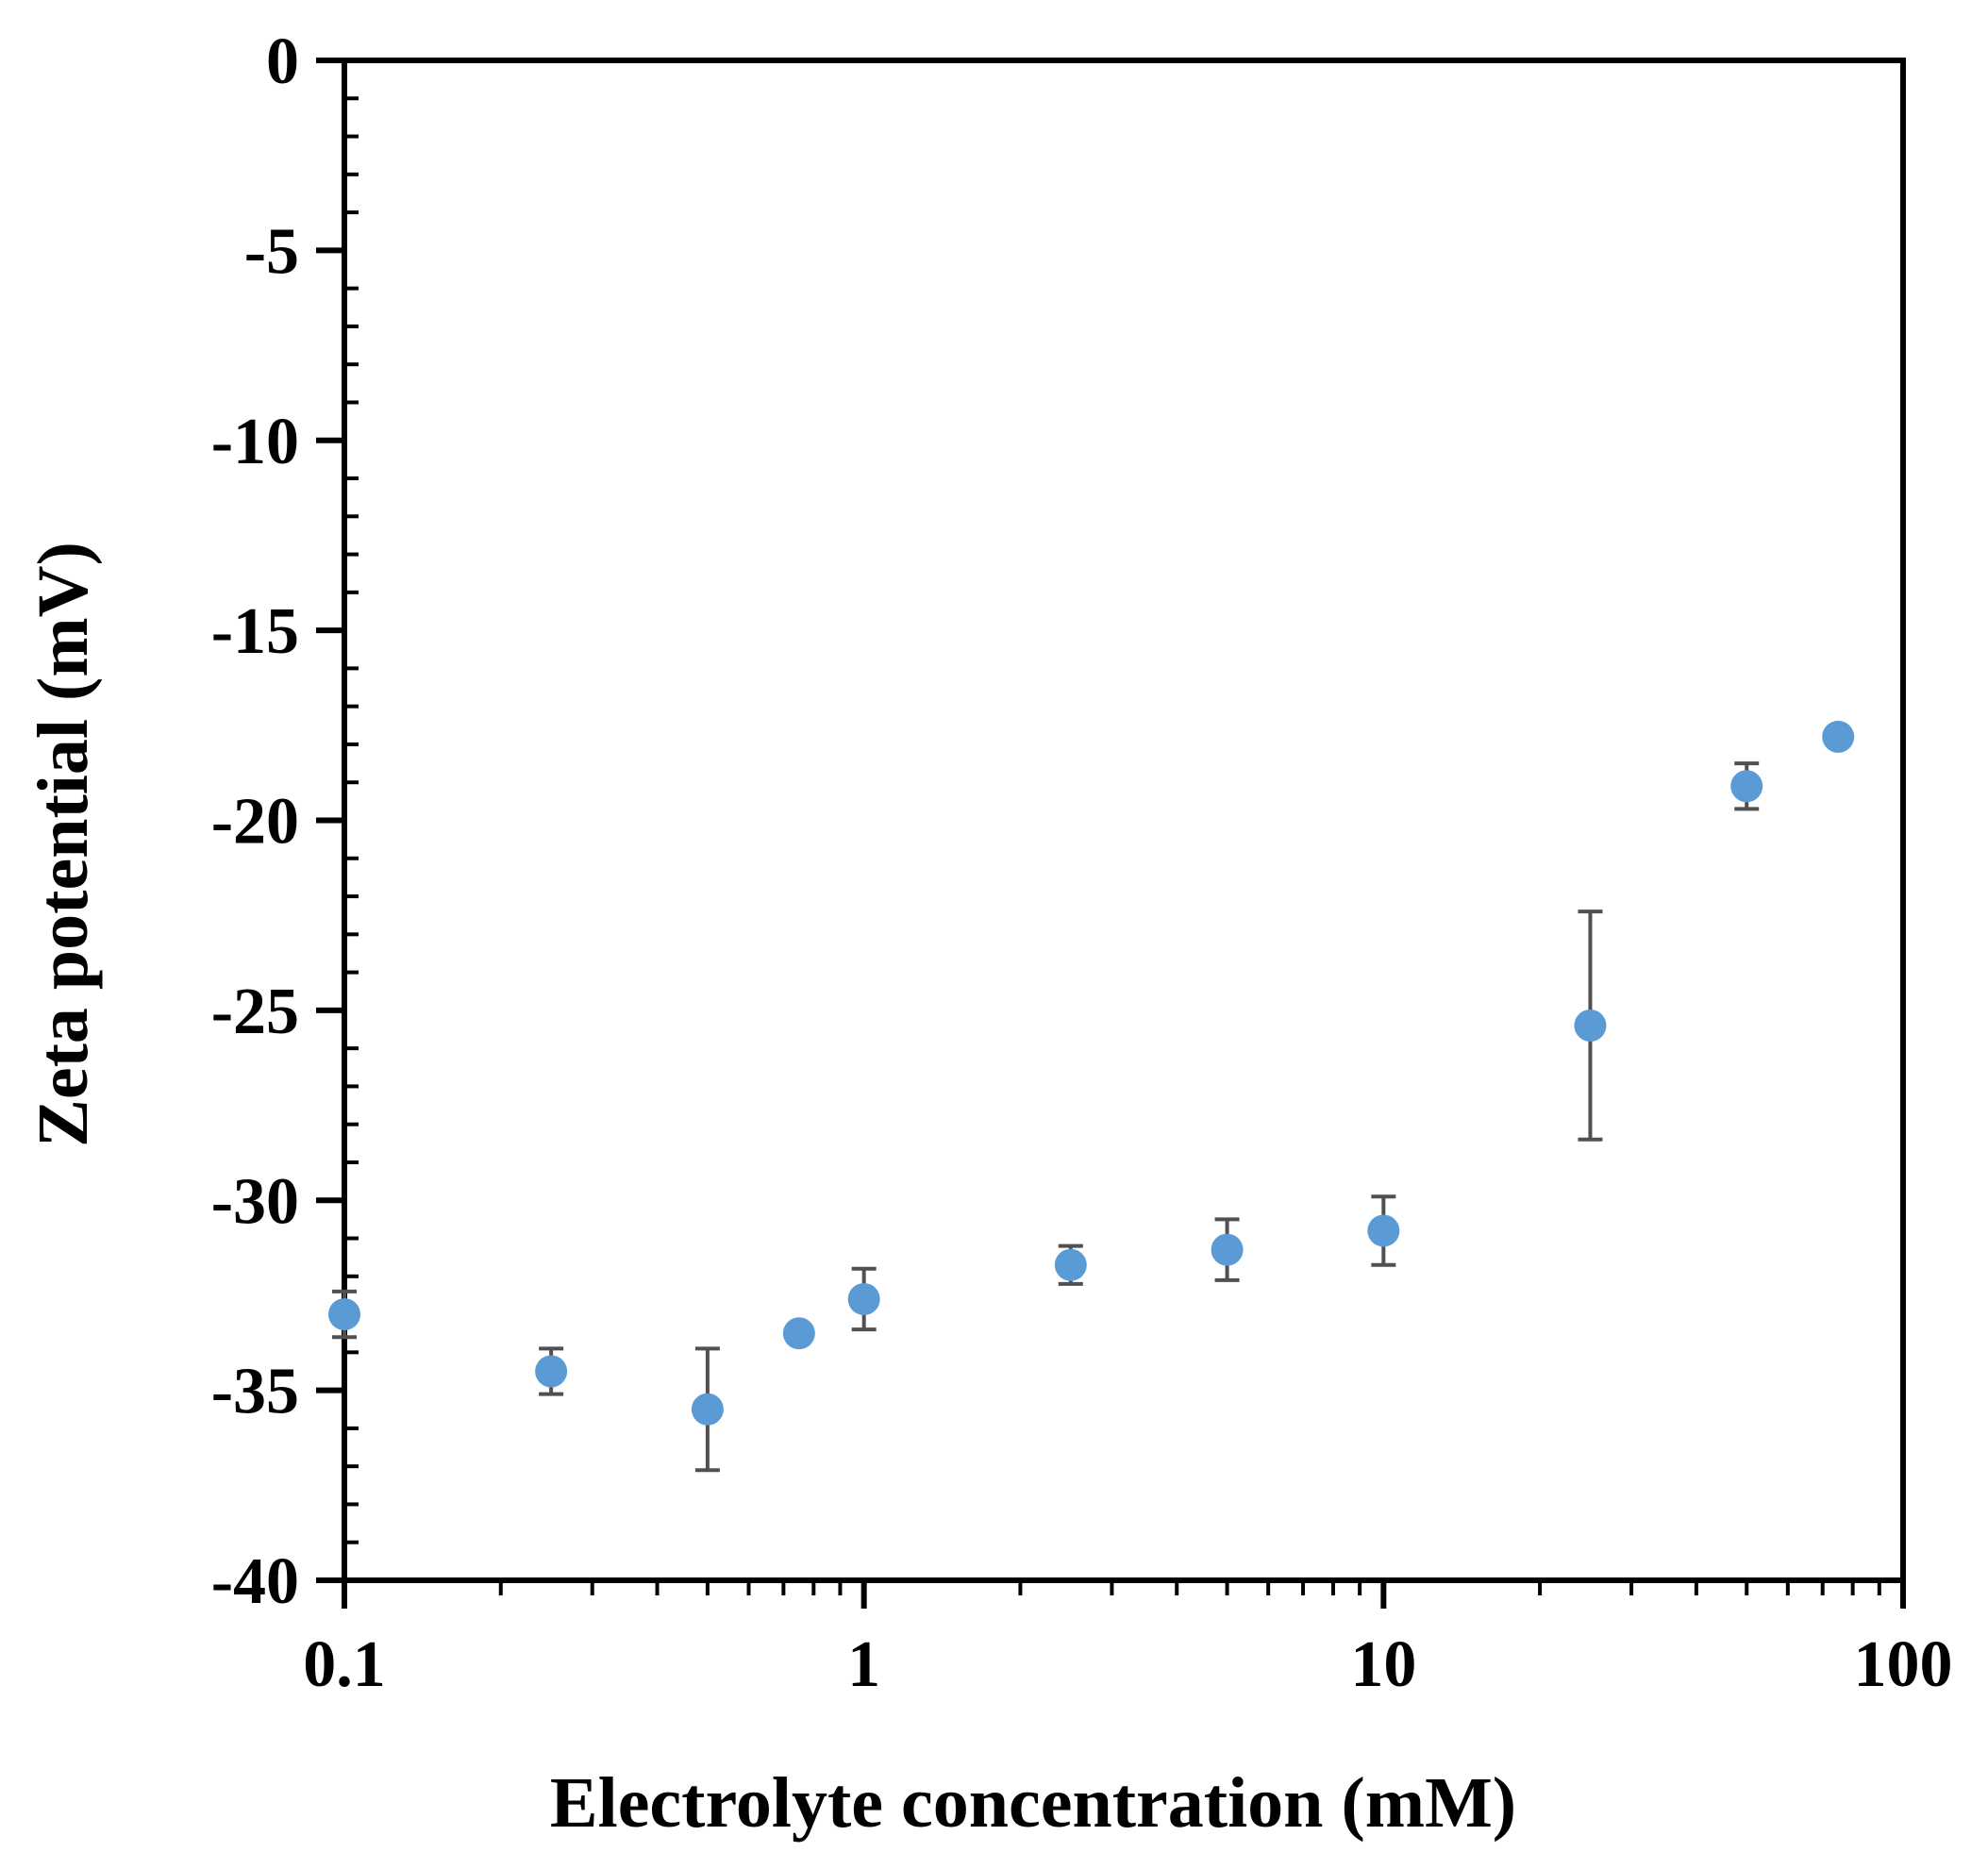 The width and height of the screenshot is (1988, 1869). I want to click on y-tick-label: -25, so click(255, 1012).